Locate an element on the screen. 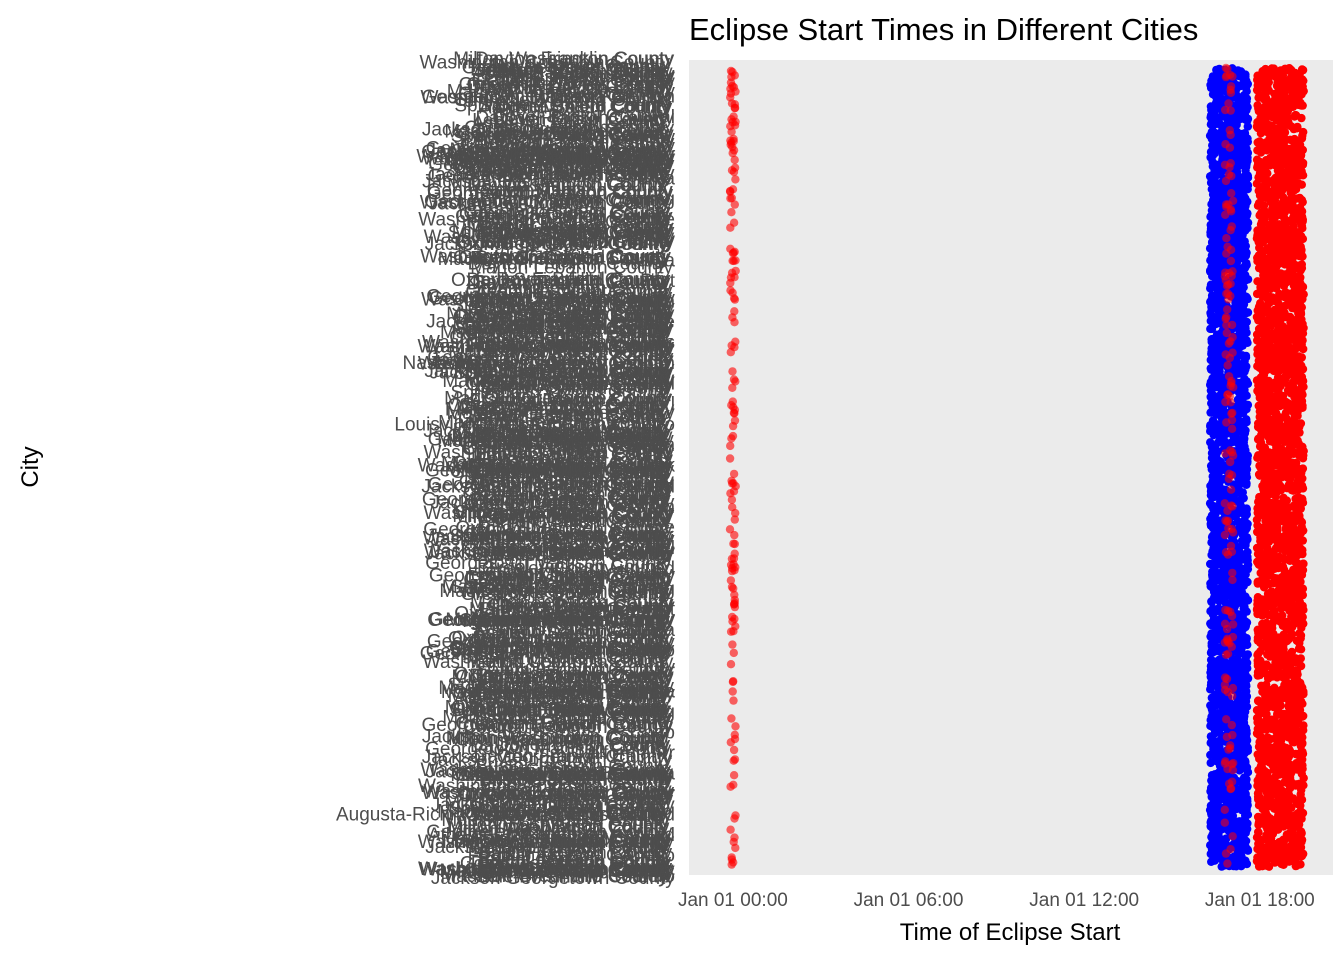  city-tick-label: Jackson Georgetown County is located at coordinates (544, 757).